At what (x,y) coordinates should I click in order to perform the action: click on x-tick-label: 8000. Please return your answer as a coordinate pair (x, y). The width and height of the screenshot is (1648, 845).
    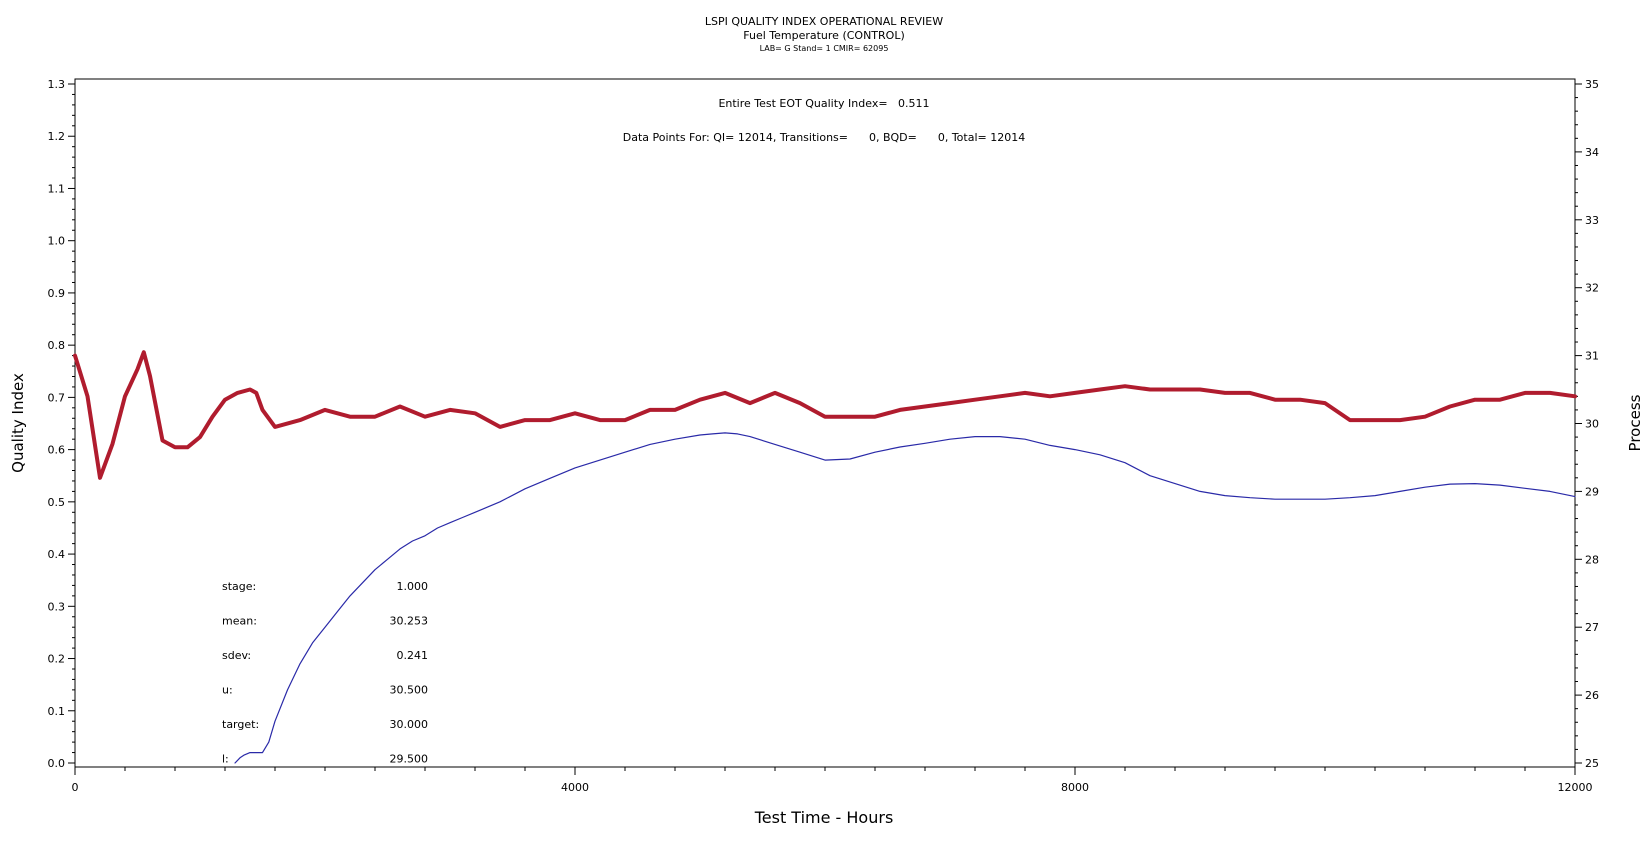
    Looking at the image, I should click on (1075, 787).